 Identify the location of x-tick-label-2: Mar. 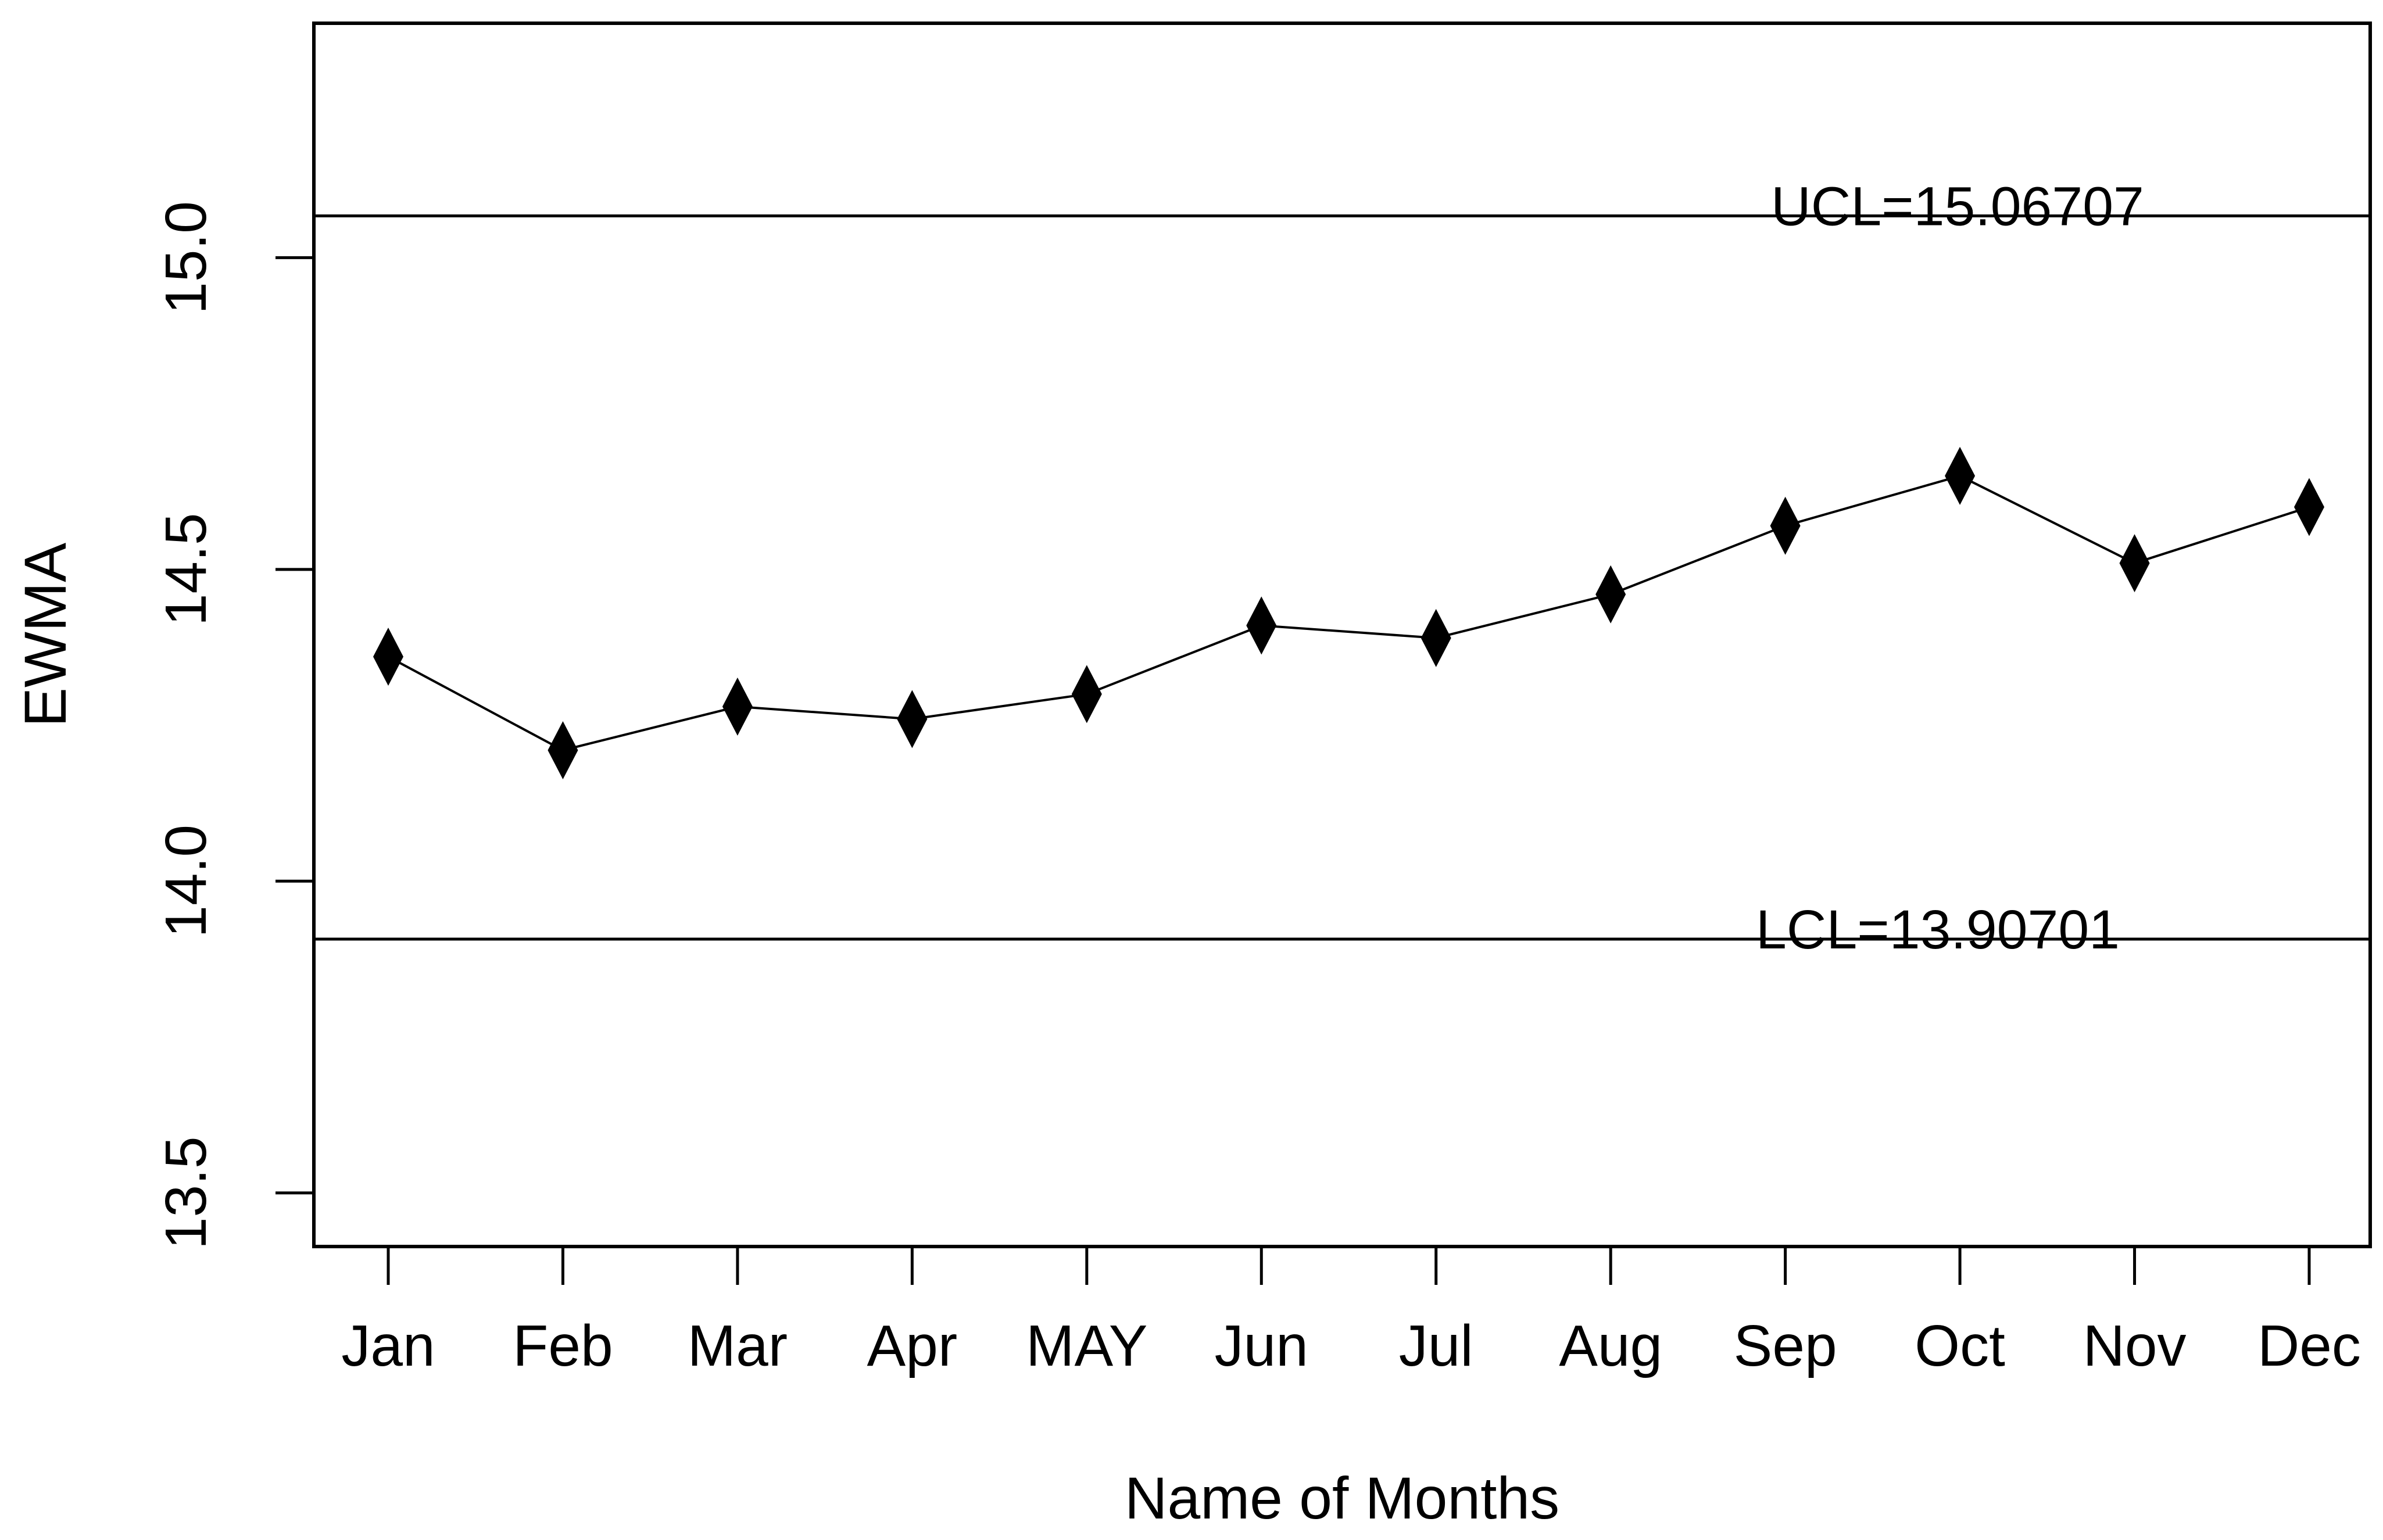
(738, 1345).